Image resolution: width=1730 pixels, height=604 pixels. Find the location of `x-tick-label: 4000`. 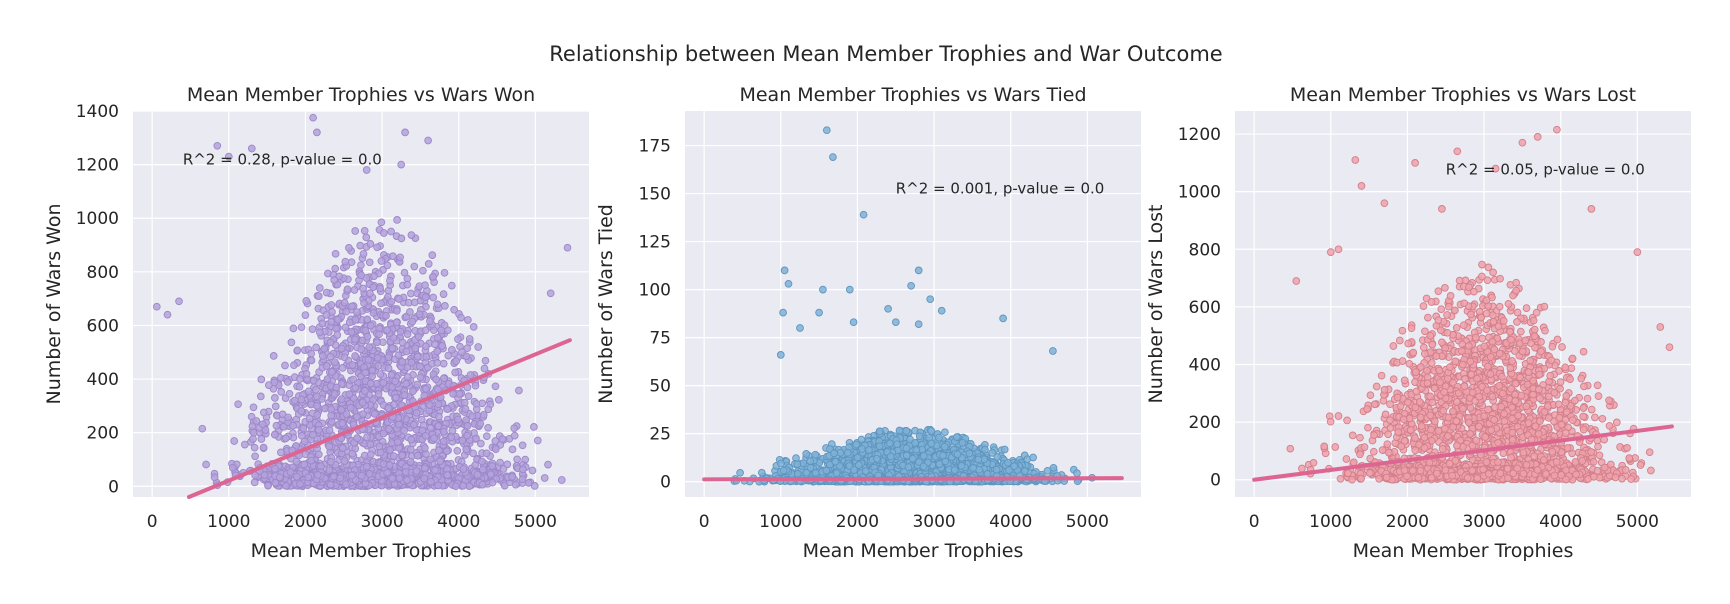

x-tick-label: 4000 is located at coordinates (1560, 522).